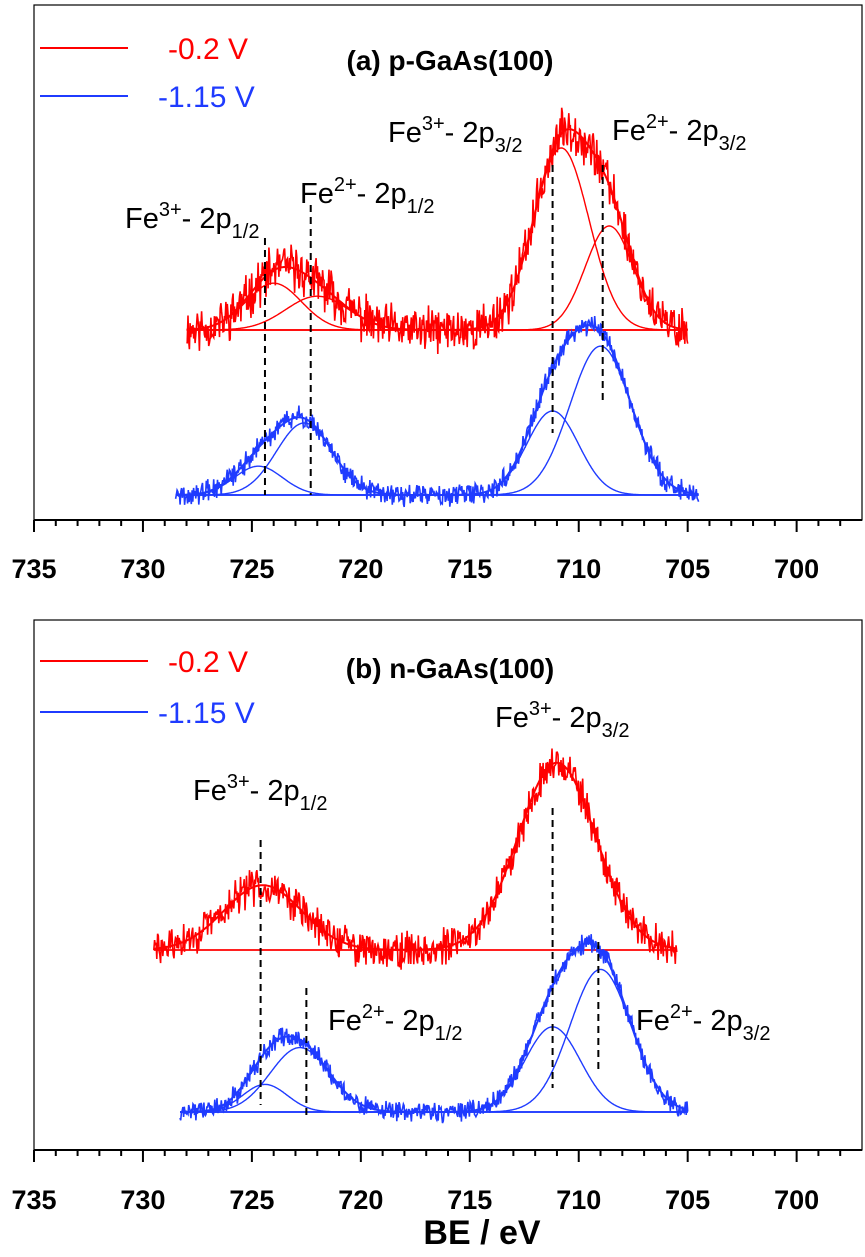  Describe the element at coordinates (450, 668) in the screenshot. I see `panel-title: (b) n-GaAs(100)` at that location.